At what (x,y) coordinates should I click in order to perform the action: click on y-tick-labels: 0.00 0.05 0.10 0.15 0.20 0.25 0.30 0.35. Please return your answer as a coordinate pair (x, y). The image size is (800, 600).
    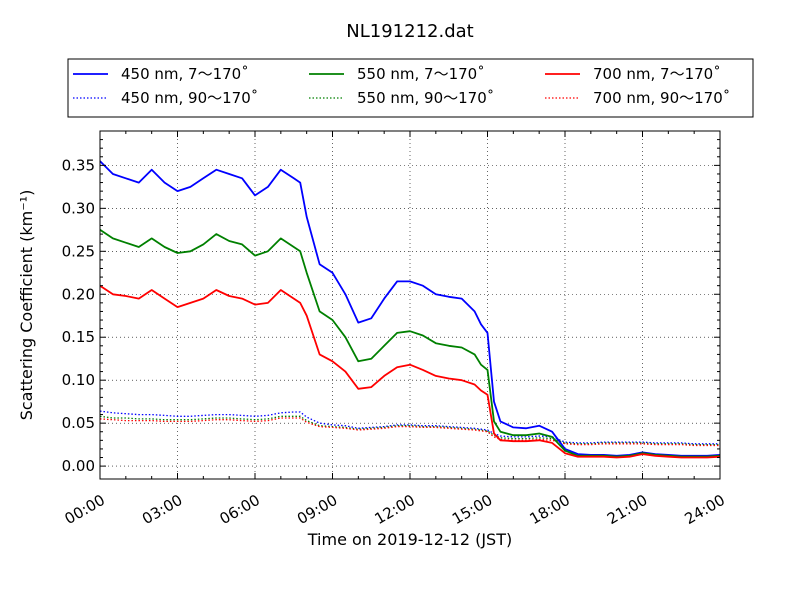
    Looking at the image, I should click on (78, 315).